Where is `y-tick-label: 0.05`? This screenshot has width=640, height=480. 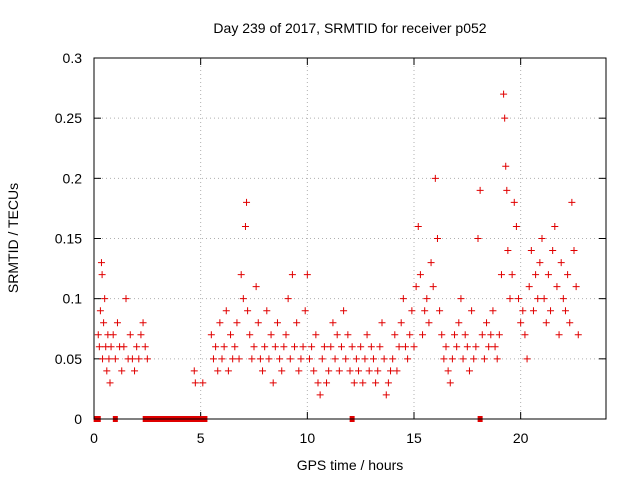 y-tick-label: 0.05 is located at coordinates (68, 359).